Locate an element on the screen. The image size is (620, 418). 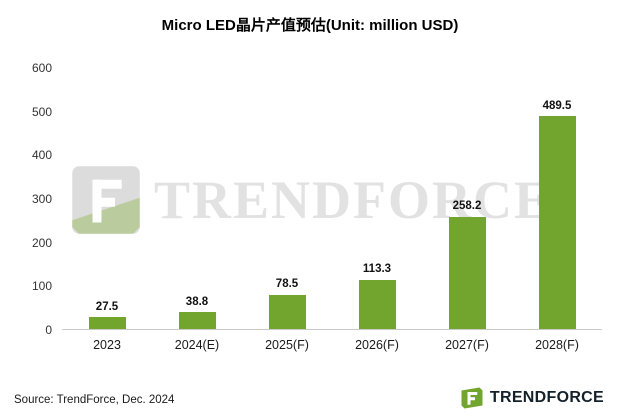
y-tick-label: 400 is located at coordinates (41, 155).